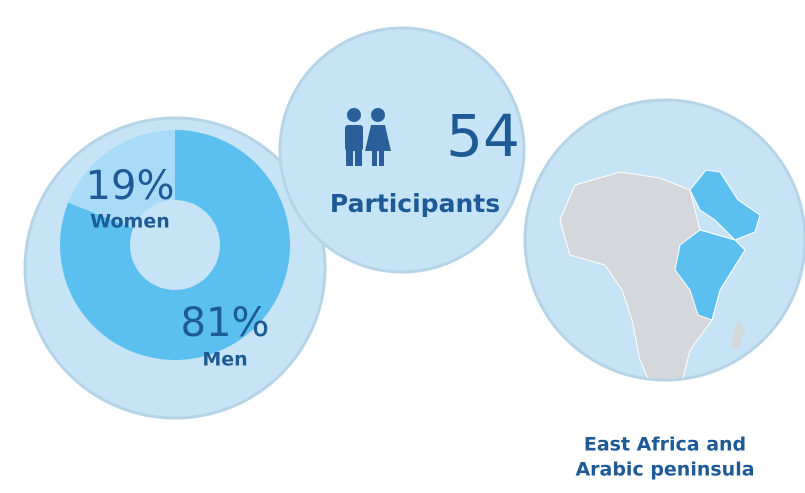 The width and height of the screenshot is (805, 493). I want to click on participant-label: Participants, so click(415, 203).